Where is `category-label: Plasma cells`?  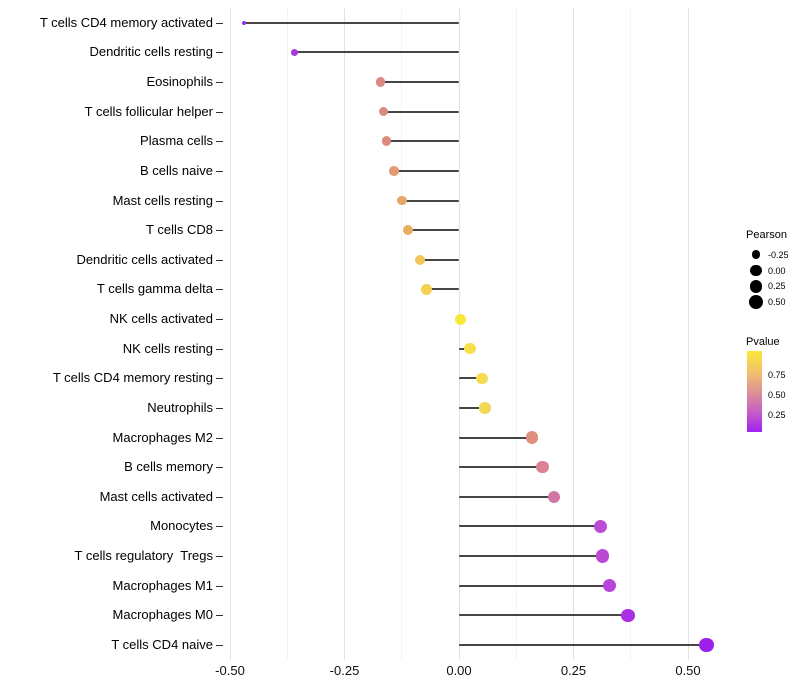 category-label: Plasma cells is located at coordinates (176, 141).